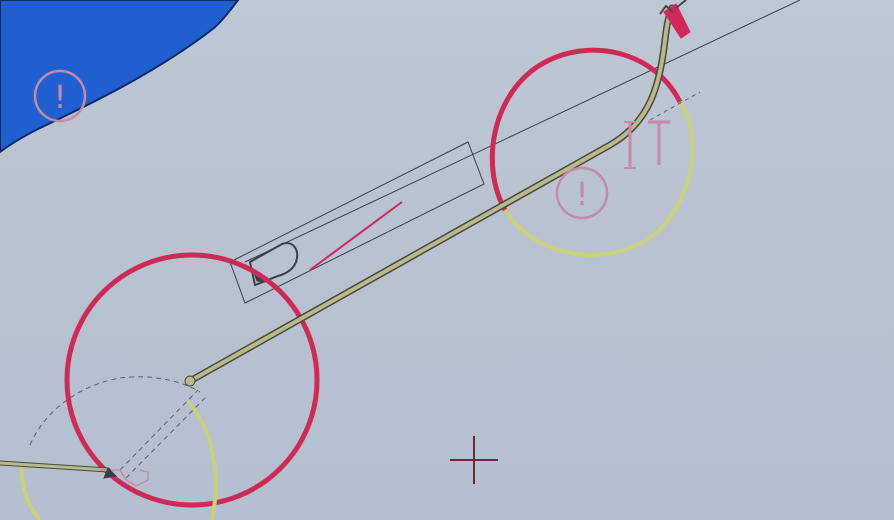  What do you see at coordinates (666, 9) in the screenshot?
I see `waypoint-marker-stem` at bounding box center [666, 9].